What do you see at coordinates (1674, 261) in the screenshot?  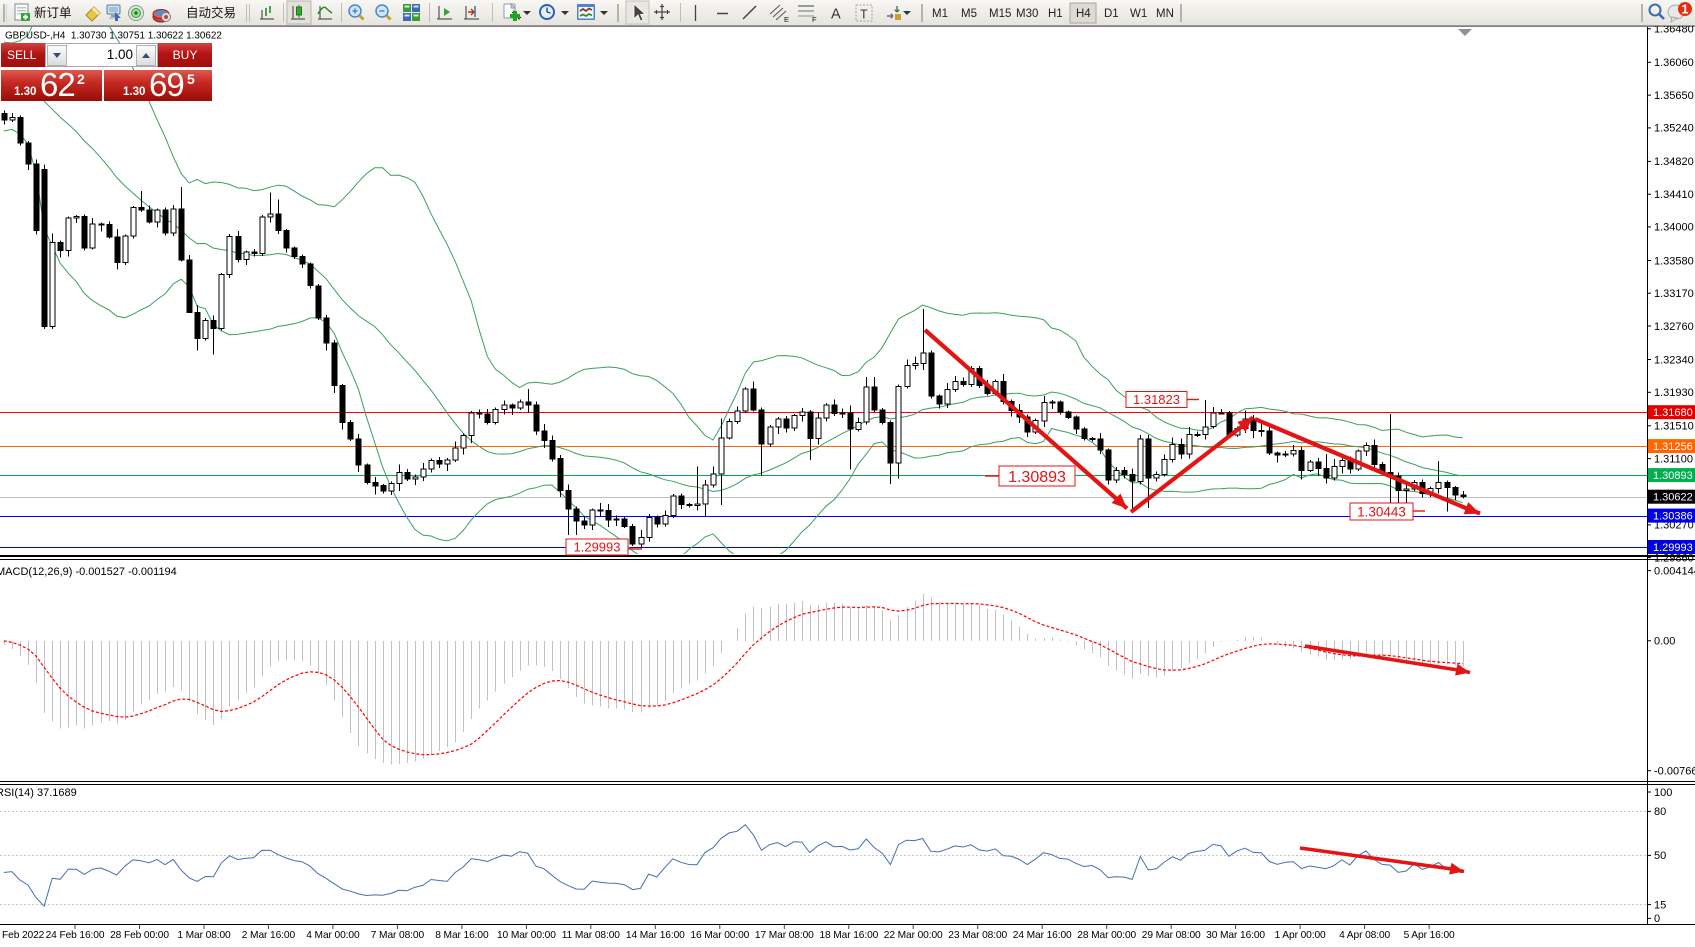 I see `svg-text: 1.33580` at bounding box center [1674, 261].